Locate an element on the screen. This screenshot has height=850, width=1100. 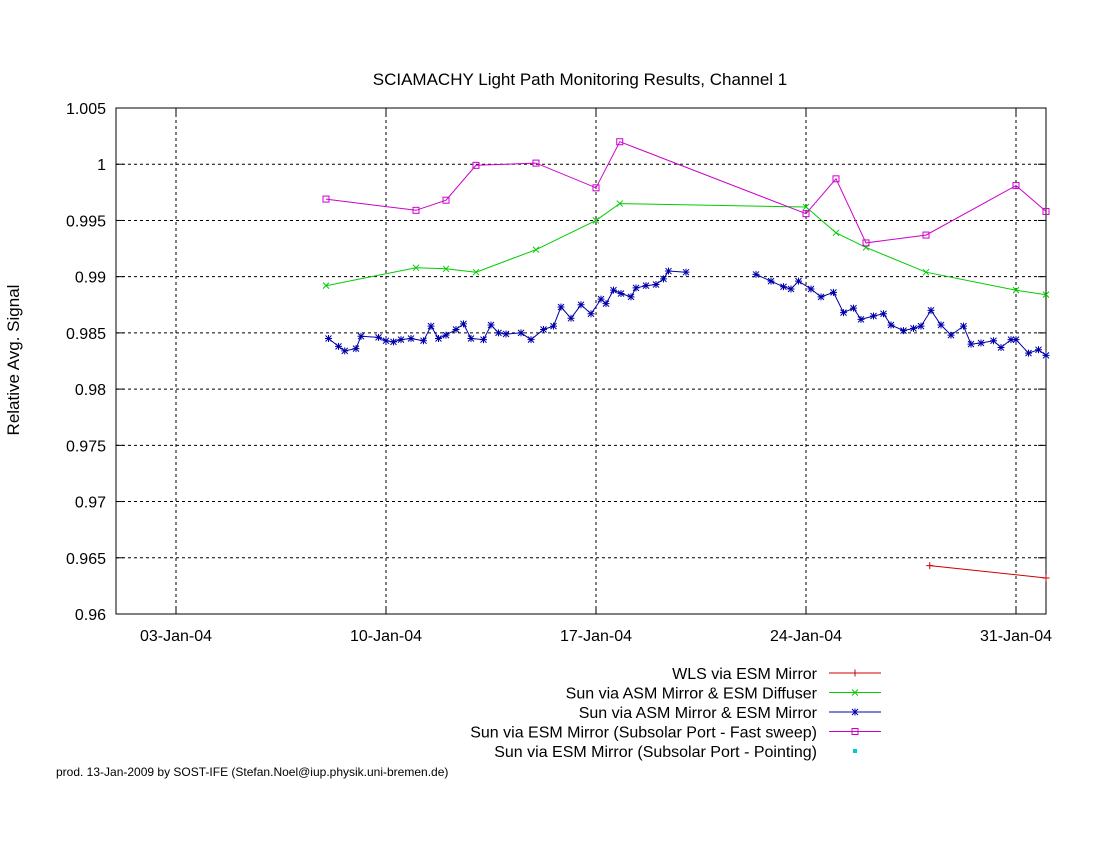
y-tick-label: 0.985 is located at coordinates (86, 334).